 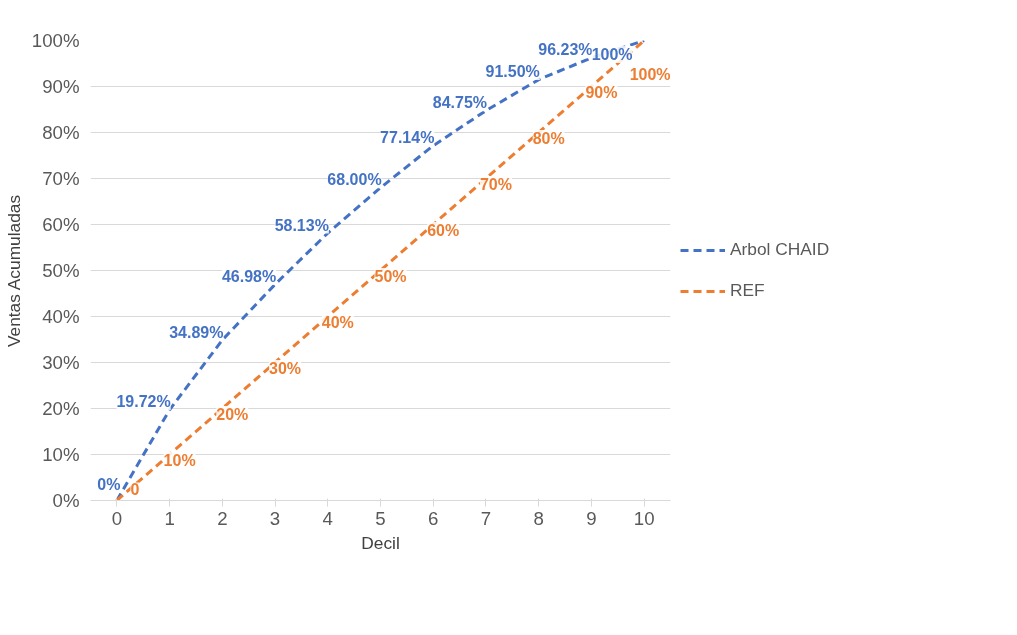 What do you see at coordinates (61, 86) in the screenshot?
I see `y-tick-label: 90%` at bounding box center [61, 86].